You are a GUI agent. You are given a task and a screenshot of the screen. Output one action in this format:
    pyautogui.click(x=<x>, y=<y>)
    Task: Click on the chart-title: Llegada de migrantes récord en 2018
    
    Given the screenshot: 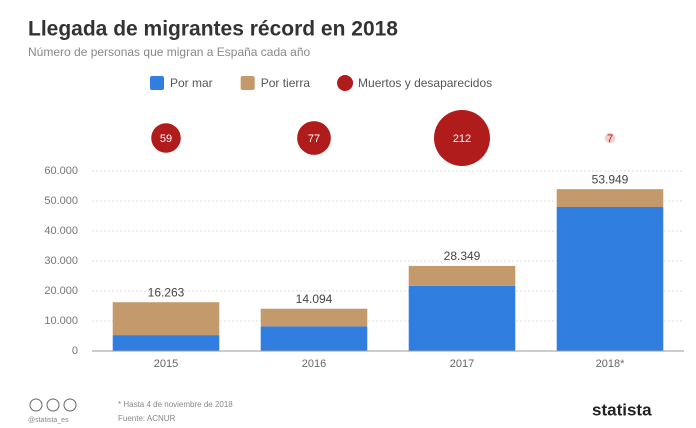 What is the action you would take?
    pyautogui.click(x=213, y=29)
    